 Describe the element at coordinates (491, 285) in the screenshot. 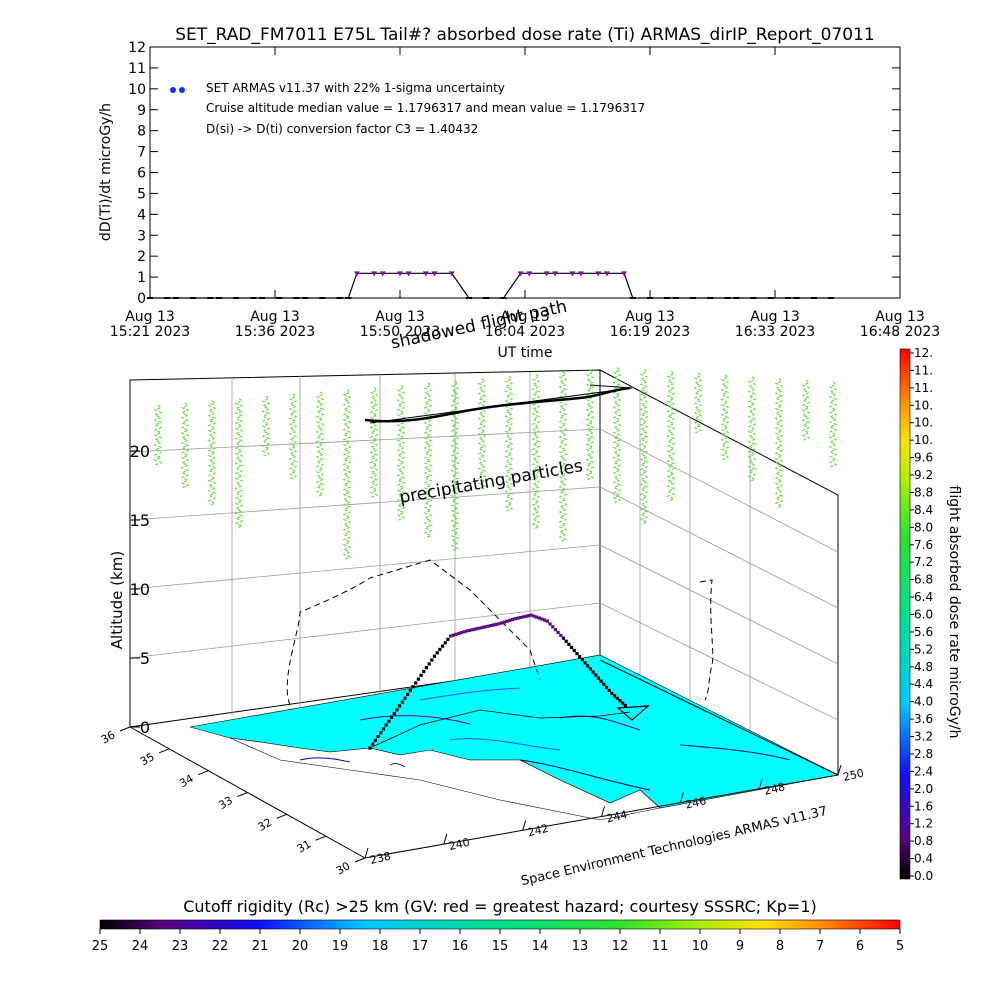

I see `series-line` at that location.